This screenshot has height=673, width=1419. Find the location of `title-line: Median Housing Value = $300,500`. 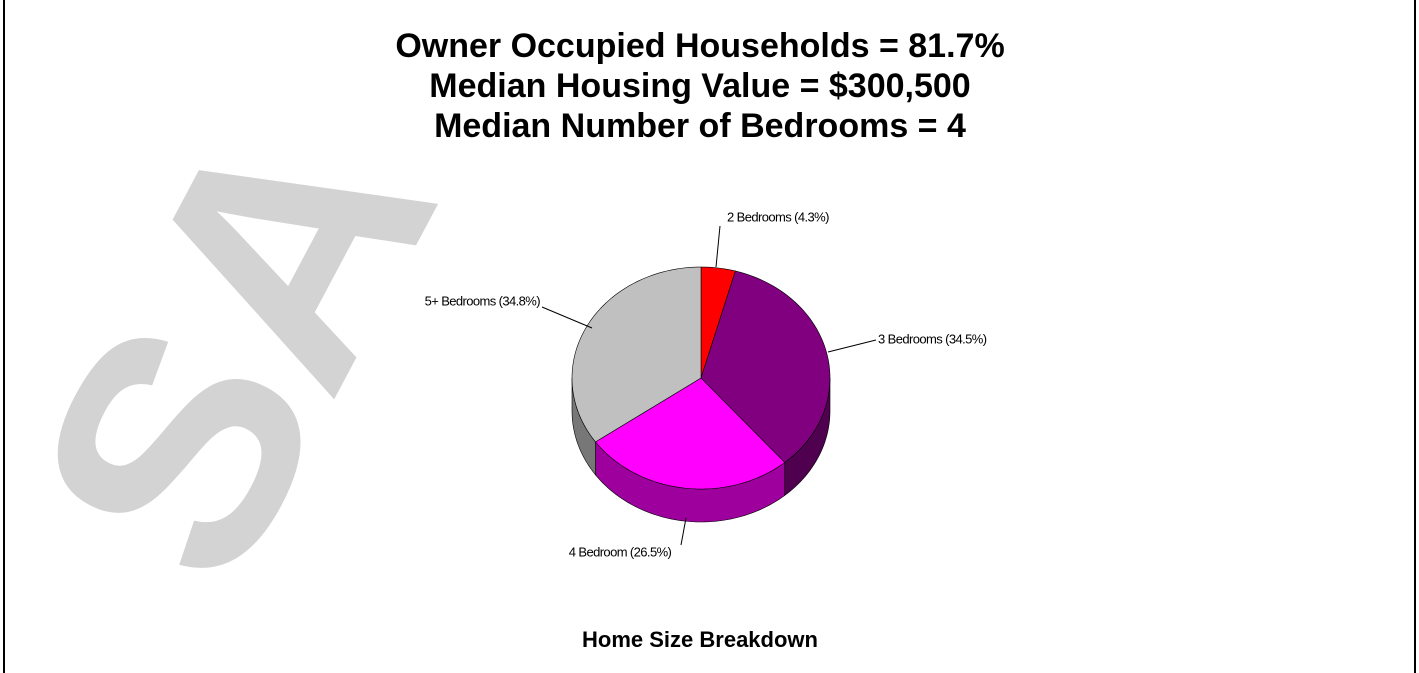

title-line: Median Housing Value = $300,500 is located at coordinates (699, 86).